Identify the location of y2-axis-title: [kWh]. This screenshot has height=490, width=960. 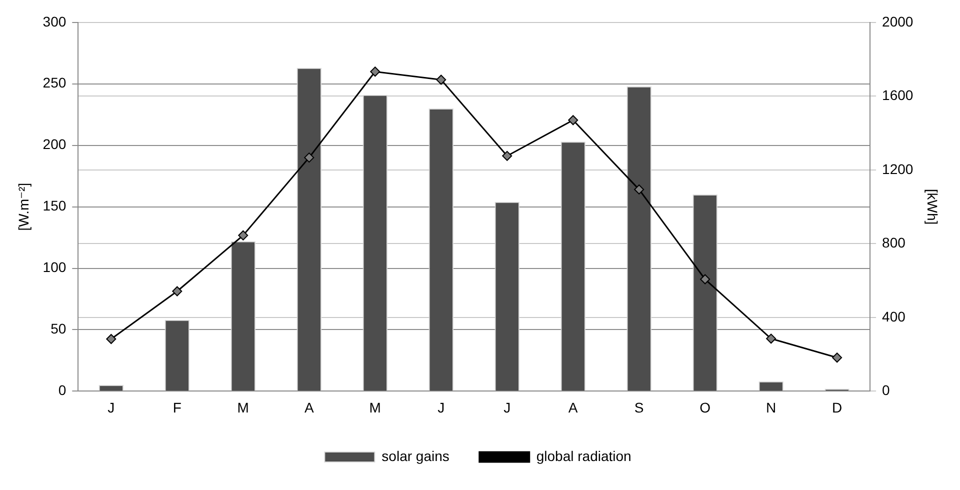
(932, 206).